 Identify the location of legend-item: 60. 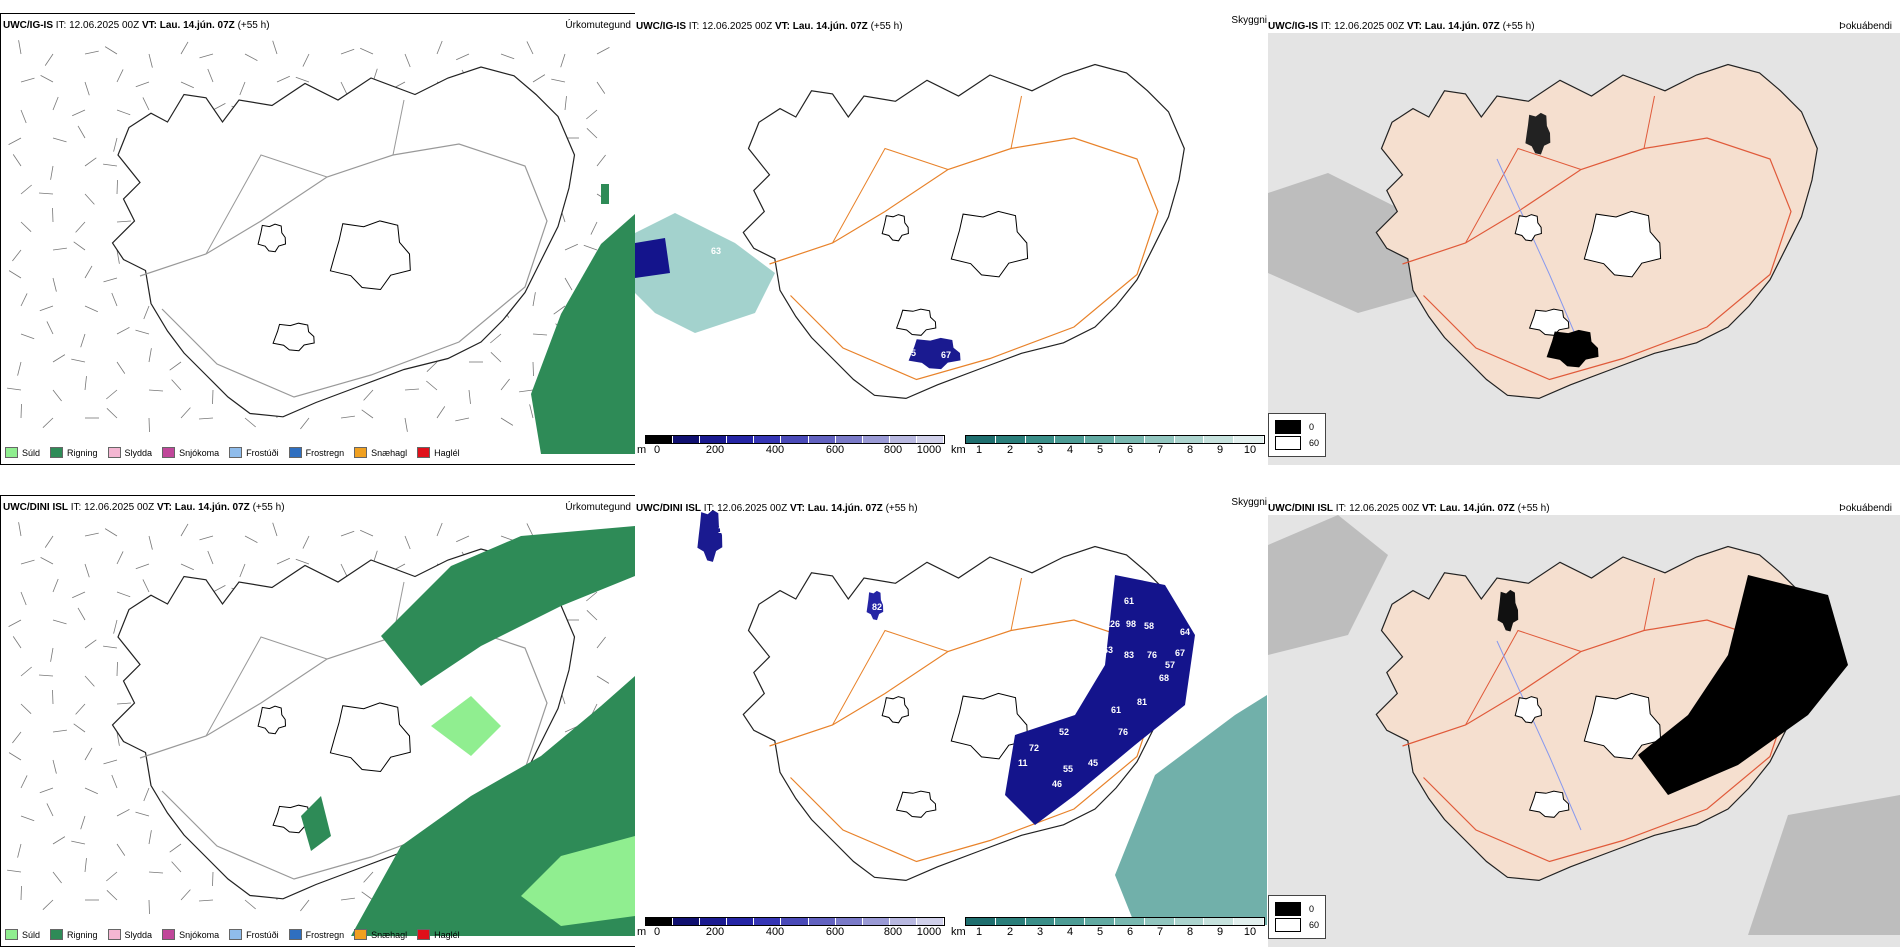
(1297, 443).